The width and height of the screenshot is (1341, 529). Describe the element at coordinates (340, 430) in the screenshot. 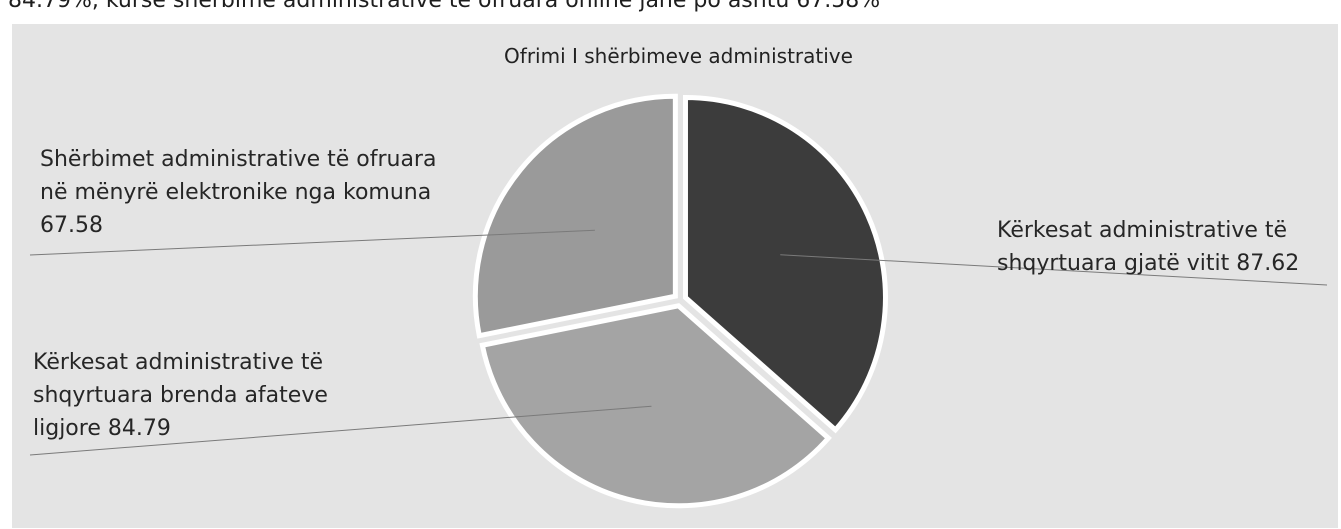

I see `leader-line-kerkesat-brenda-afateve` at that location.